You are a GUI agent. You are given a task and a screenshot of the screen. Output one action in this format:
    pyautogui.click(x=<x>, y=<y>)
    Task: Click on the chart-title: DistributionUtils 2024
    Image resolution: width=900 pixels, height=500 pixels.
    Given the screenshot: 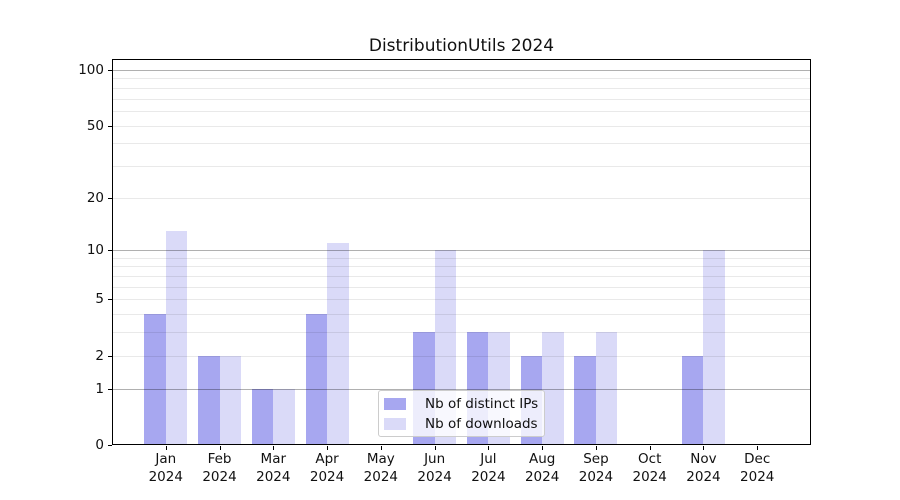 What is the action you would take?
    pyautogui.click(x=461, y=46)
    